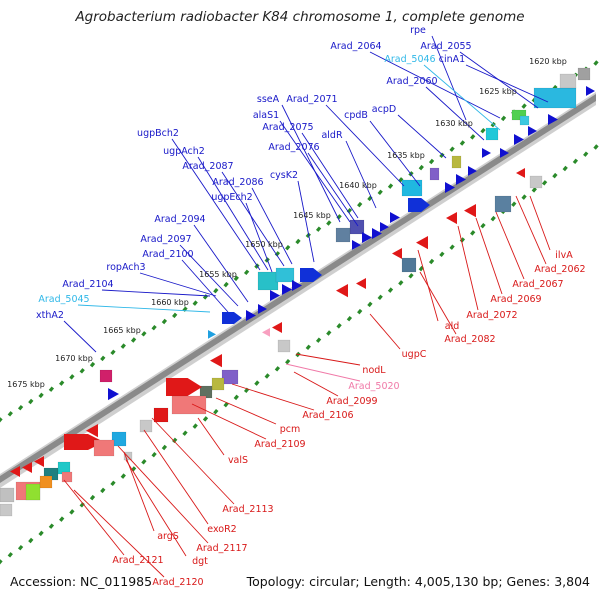  I want to click on gene-label-reverse: ald, so click(452, 326).